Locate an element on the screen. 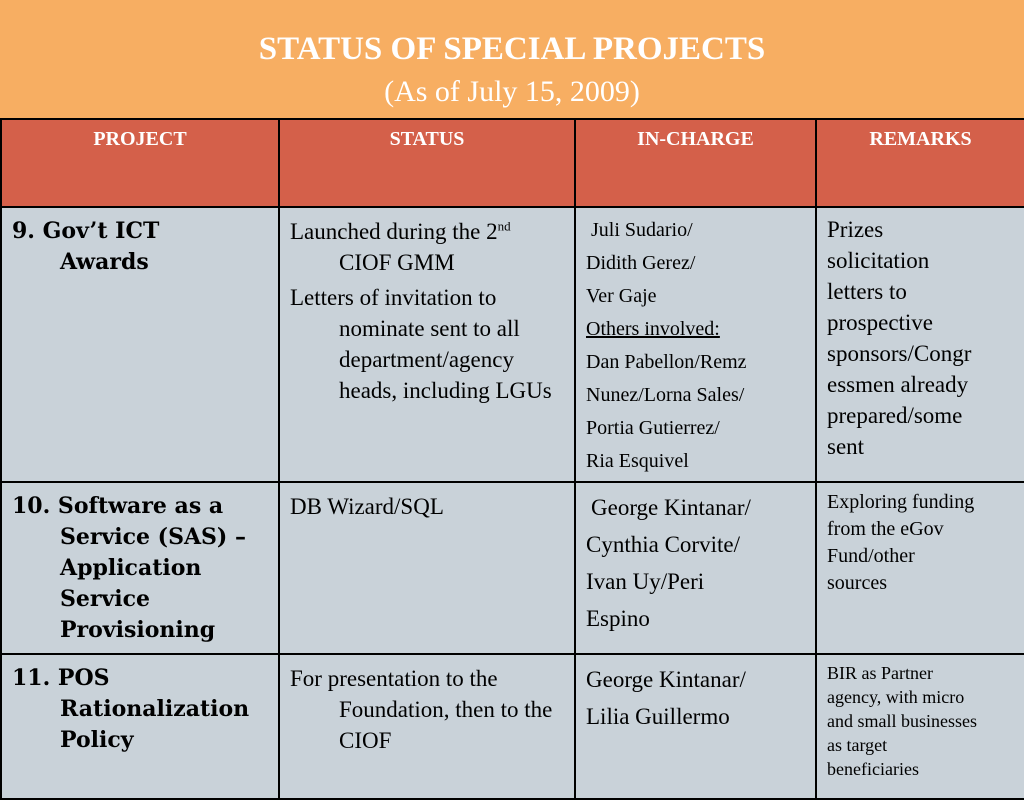  remark-text: essmen already is located at coordinates (898, 384).